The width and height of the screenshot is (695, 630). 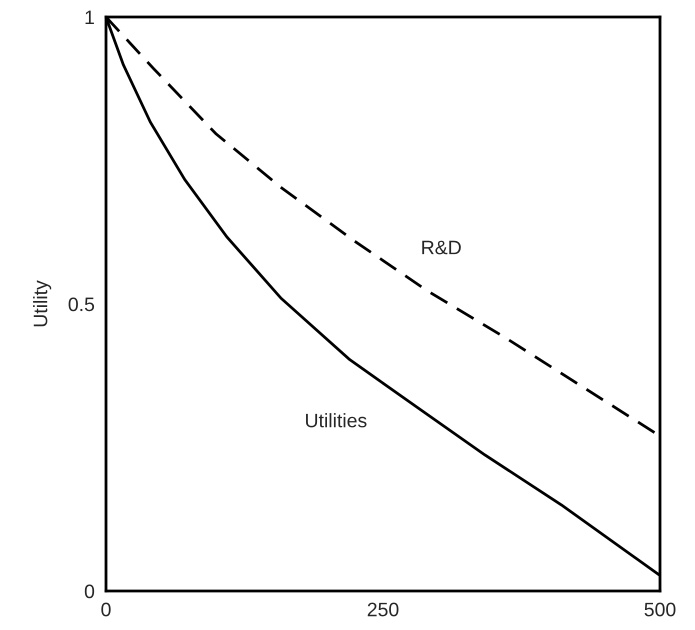 What do you see at coordinates (660, 609) in the screenshot?
I see `x-tick-label: 500` at bounding box center [660, 609].